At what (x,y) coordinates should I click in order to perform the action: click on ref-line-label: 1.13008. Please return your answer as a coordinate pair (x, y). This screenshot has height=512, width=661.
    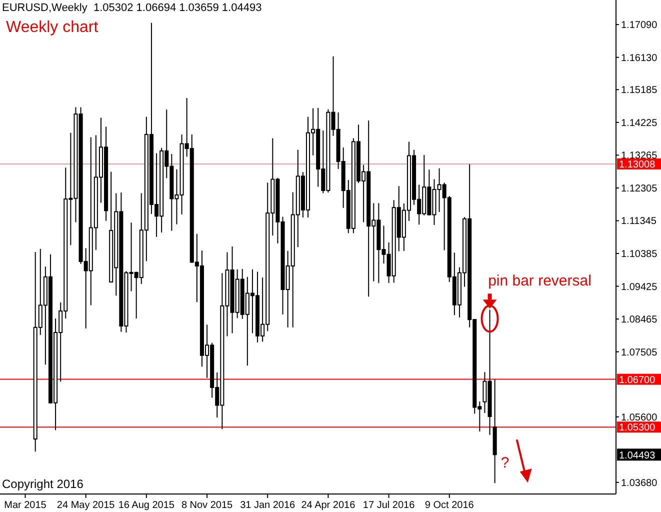
    Looking at the image, I should click on (637, 164).